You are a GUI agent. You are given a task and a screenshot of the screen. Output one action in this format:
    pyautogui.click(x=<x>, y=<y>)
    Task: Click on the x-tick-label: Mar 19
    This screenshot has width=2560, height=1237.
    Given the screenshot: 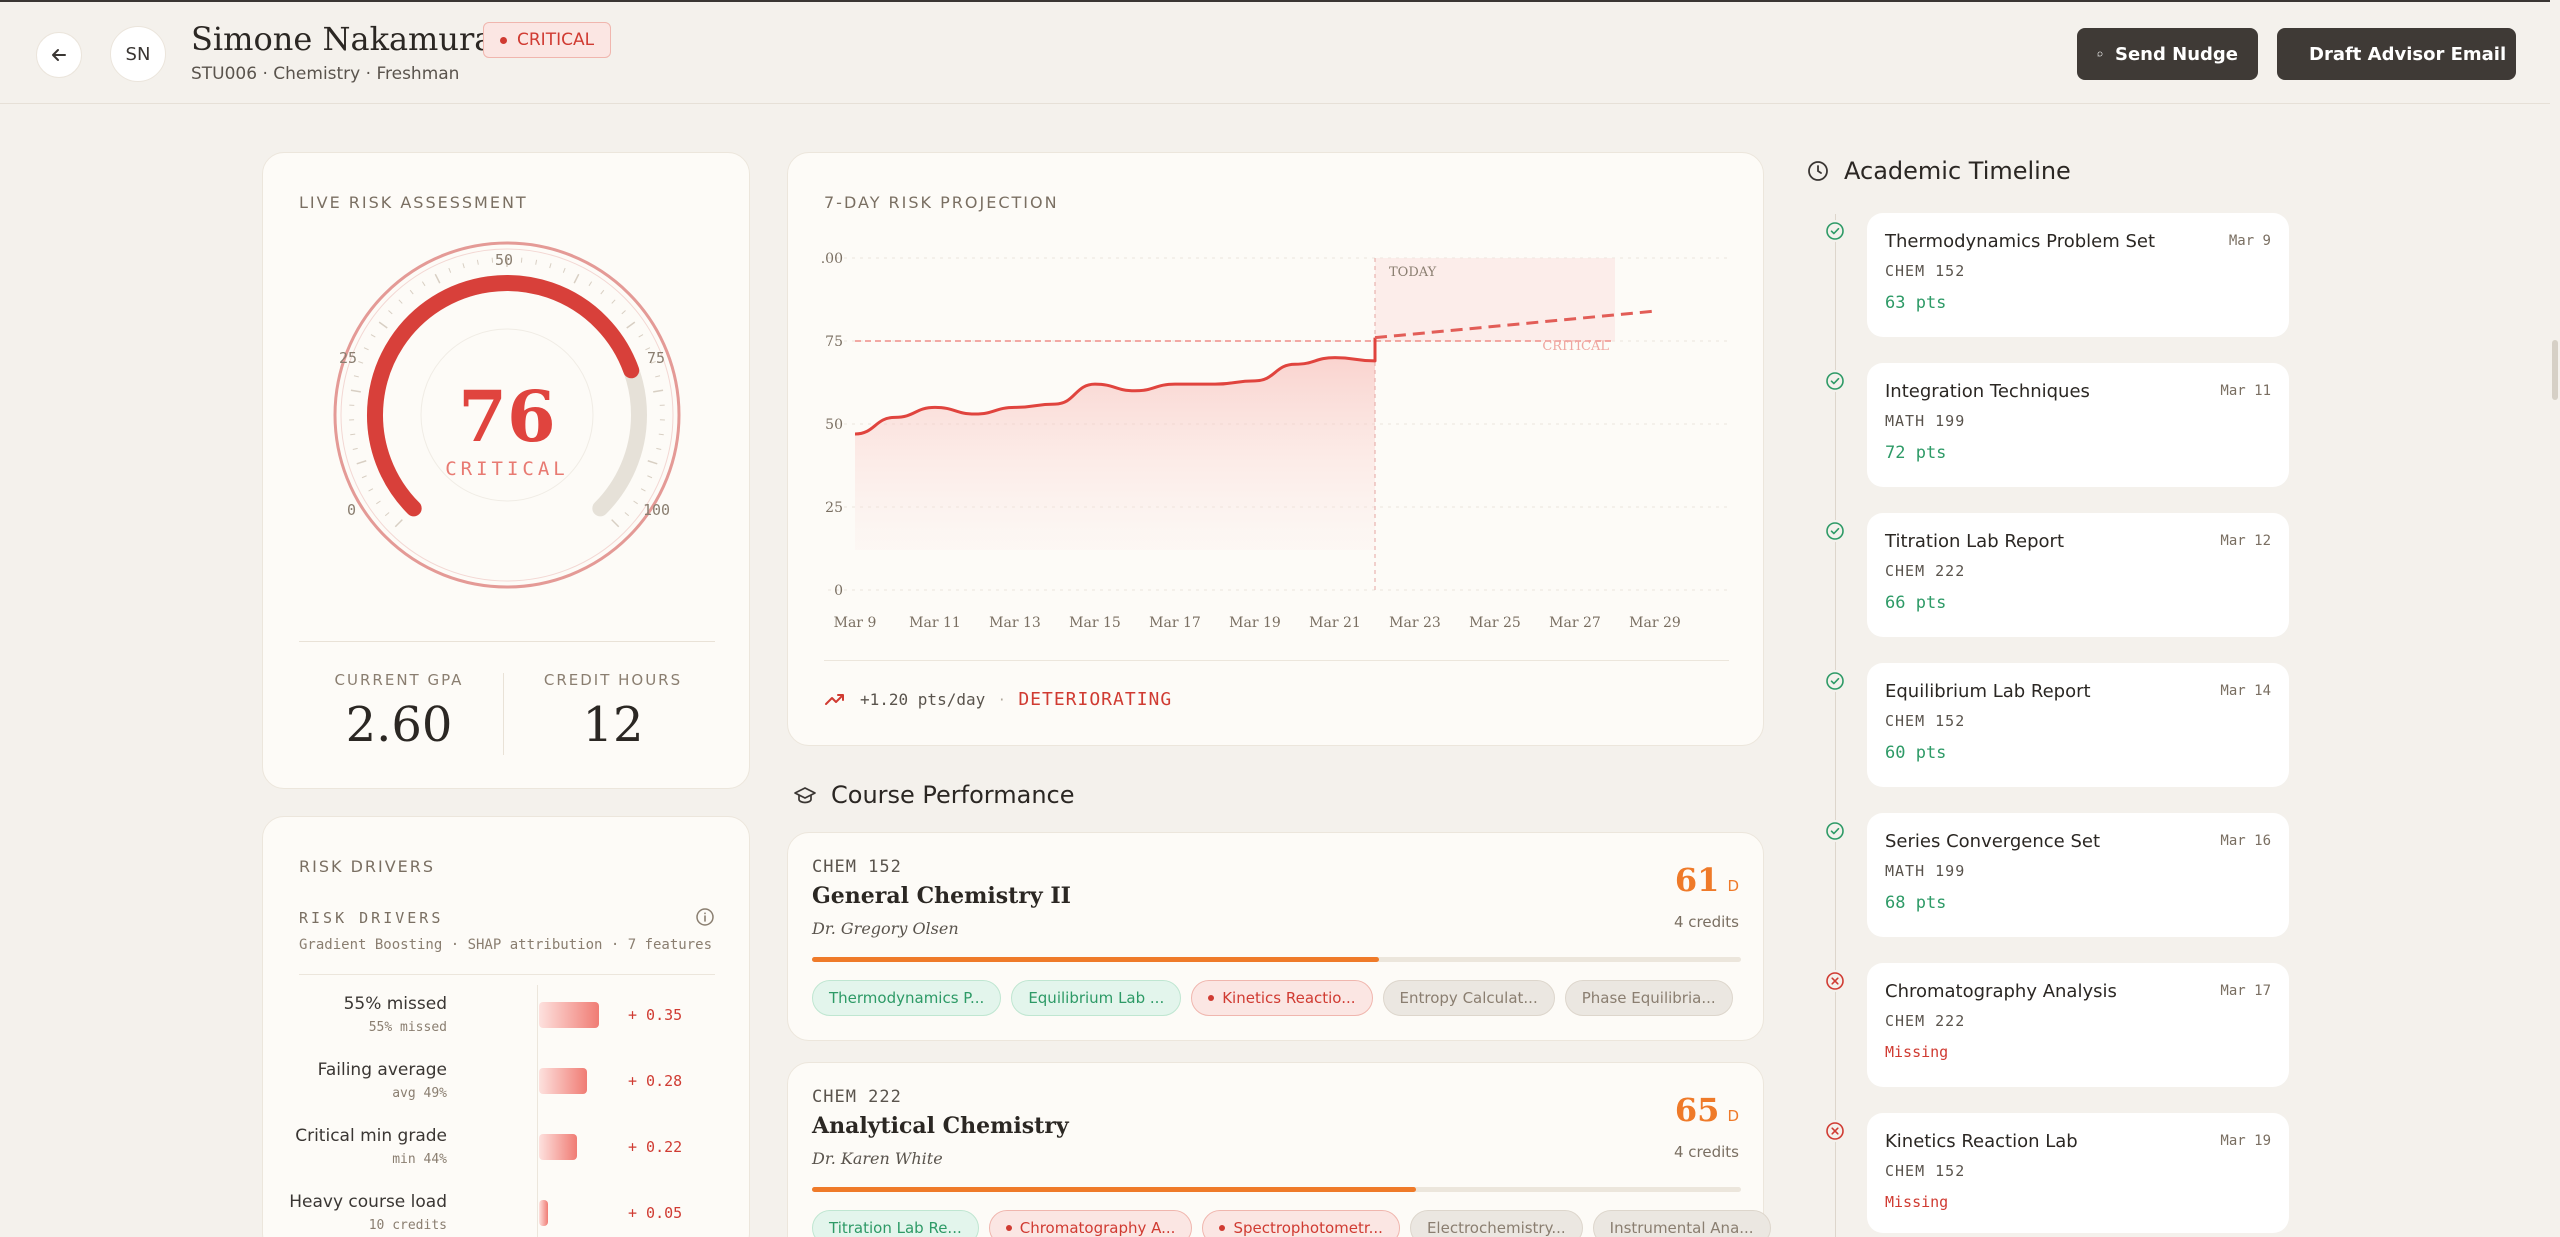 What is the action you would take?
    pyautogui.click(x=1255, y=623)
    